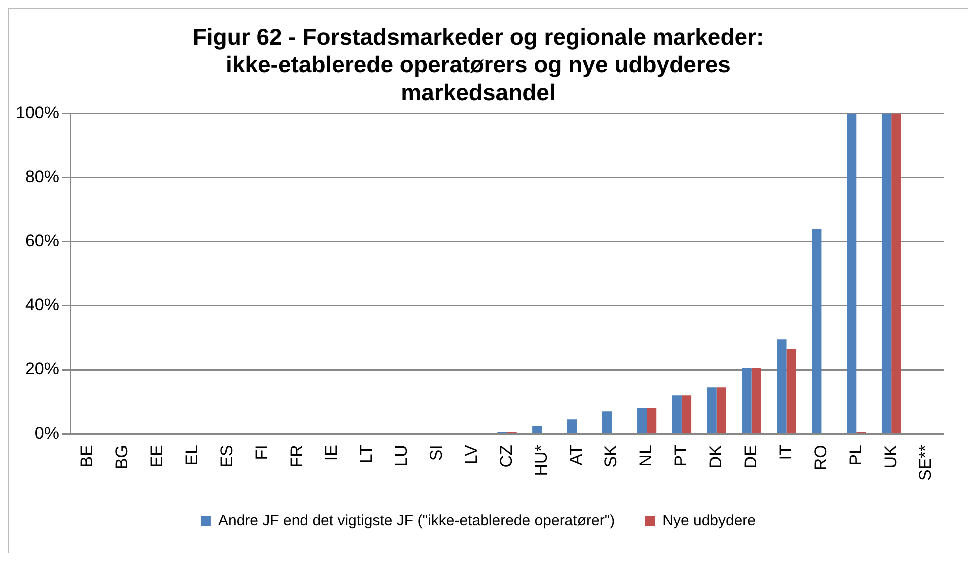  What do you see at coordinates (157, 456) in the screenshot?
I see `x-tick-label: EE` at bounding box center [157, 456].